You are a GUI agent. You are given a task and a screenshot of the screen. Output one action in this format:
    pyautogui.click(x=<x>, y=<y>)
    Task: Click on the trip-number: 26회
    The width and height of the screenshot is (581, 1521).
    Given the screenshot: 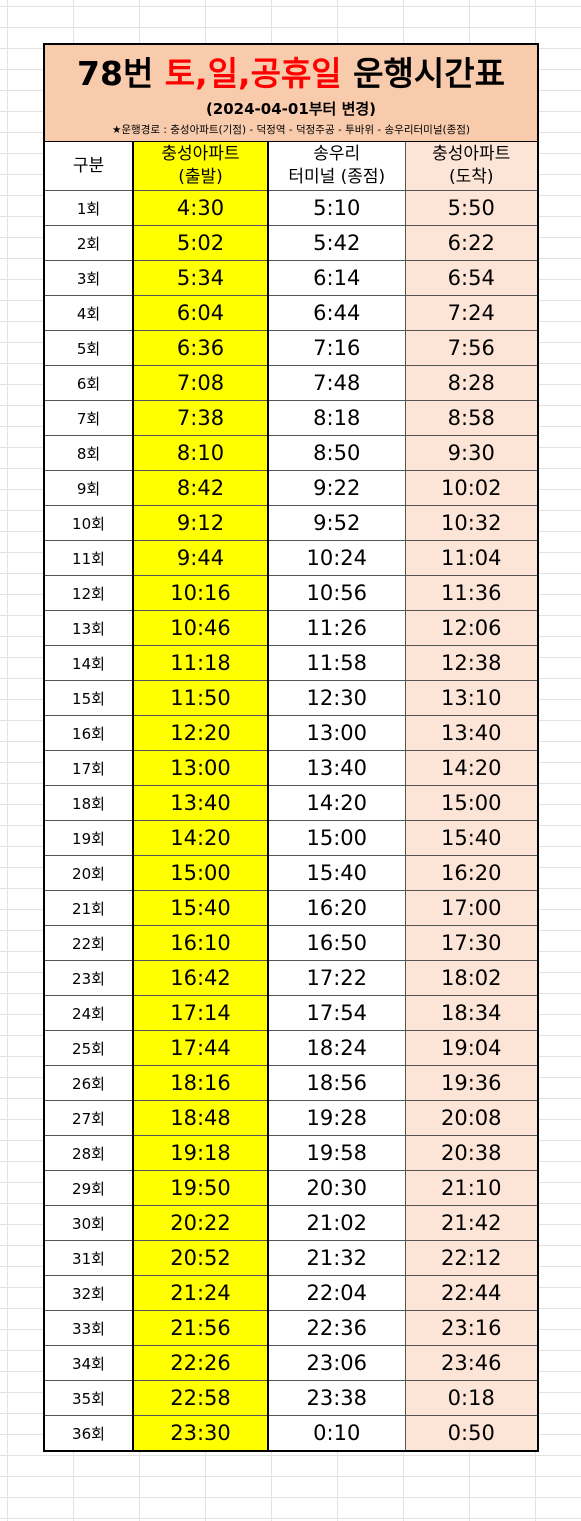 What is the action you would take?
    pyautogui.click(x=89, y=1083)
    